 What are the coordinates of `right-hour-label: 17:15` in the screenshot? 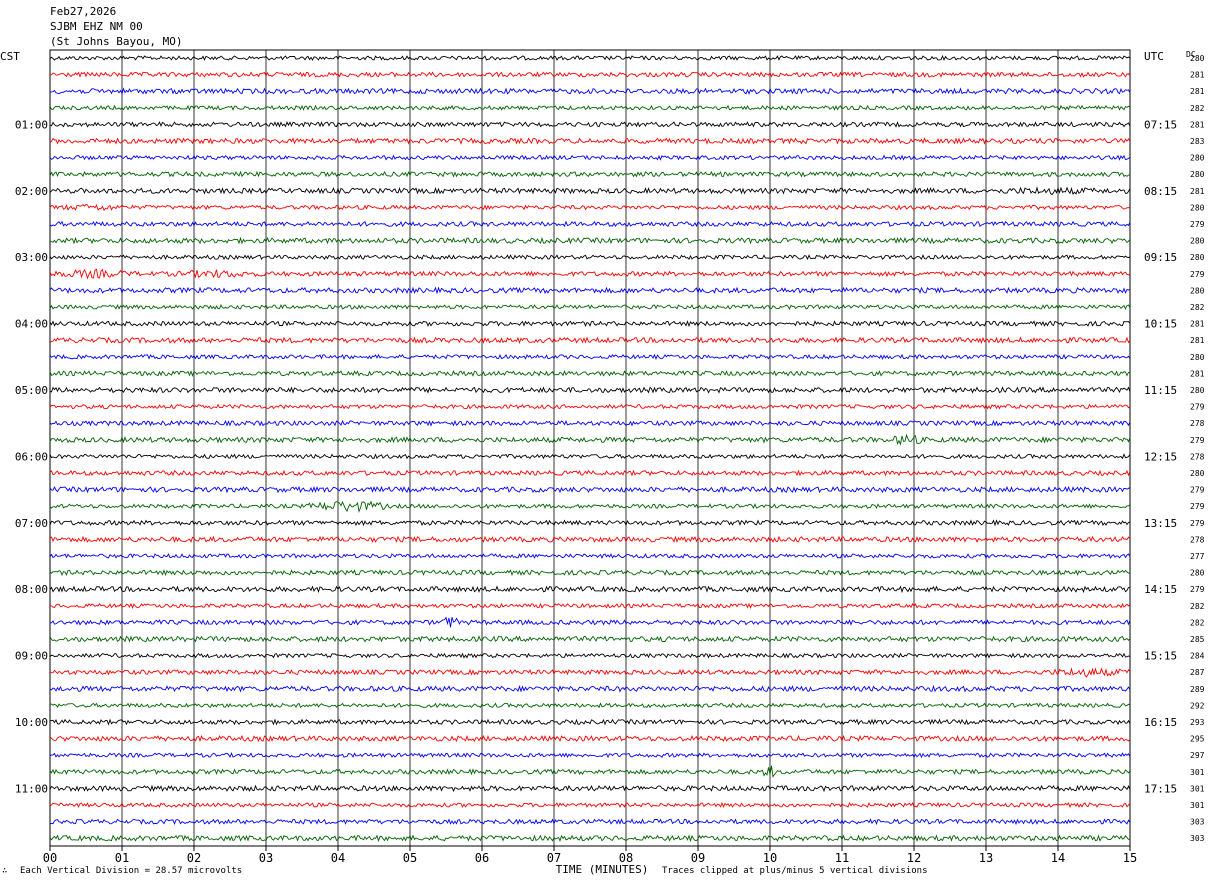 It's located at (1160, 788).